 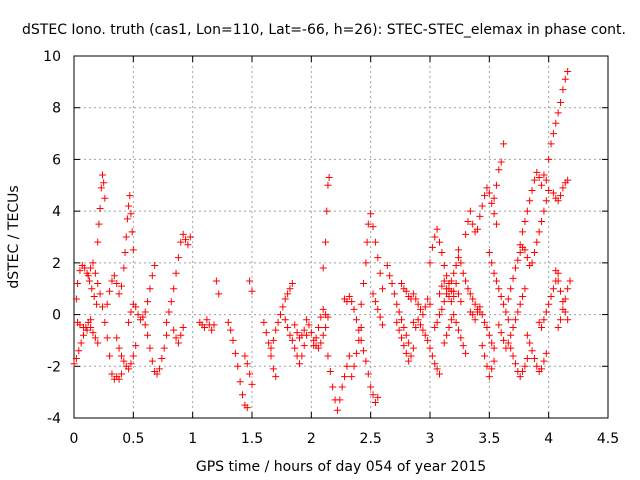 What do you see at coordinates (56, 264) in the screenshot?
I see `y-tick-label: 2` at bounding box center [56, 264].